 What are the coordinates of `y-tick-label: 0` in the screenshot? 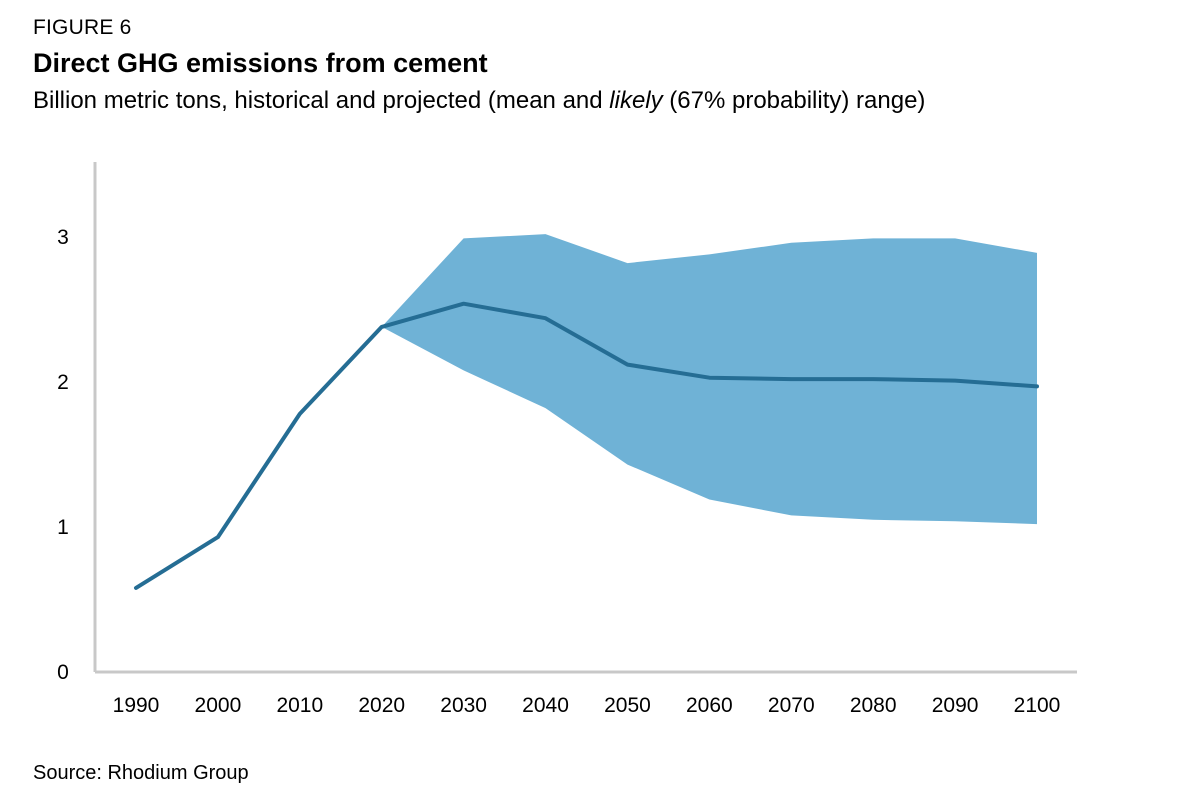 It's located at (63, 672).